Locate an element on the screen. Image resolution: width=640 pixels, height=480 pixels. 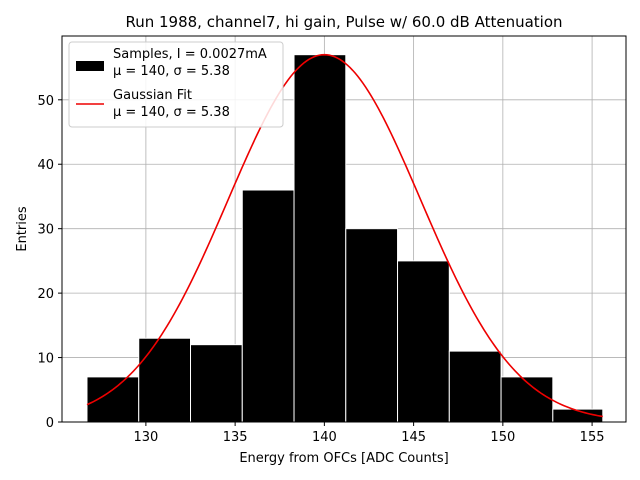
x-tick-label: 145 is located at coordinates (413, 437).